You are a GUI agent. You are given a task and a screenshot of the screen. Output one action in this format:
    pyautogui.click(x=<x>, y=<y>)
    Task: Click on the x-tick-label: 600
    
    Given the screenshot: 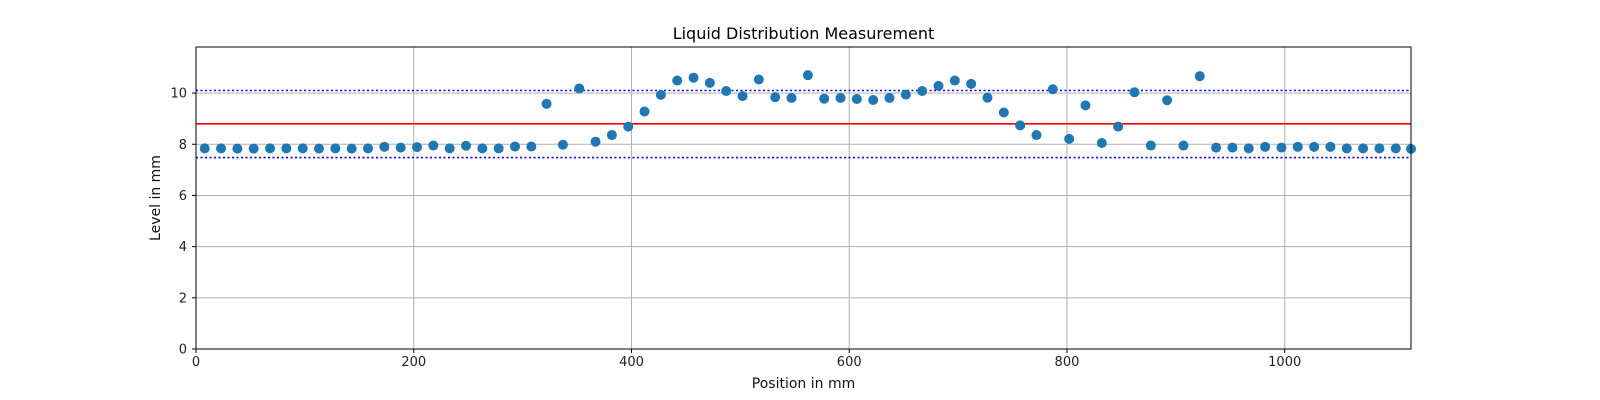 What is the action you would take?
    pyautogui.click(x=849, y=362)
    